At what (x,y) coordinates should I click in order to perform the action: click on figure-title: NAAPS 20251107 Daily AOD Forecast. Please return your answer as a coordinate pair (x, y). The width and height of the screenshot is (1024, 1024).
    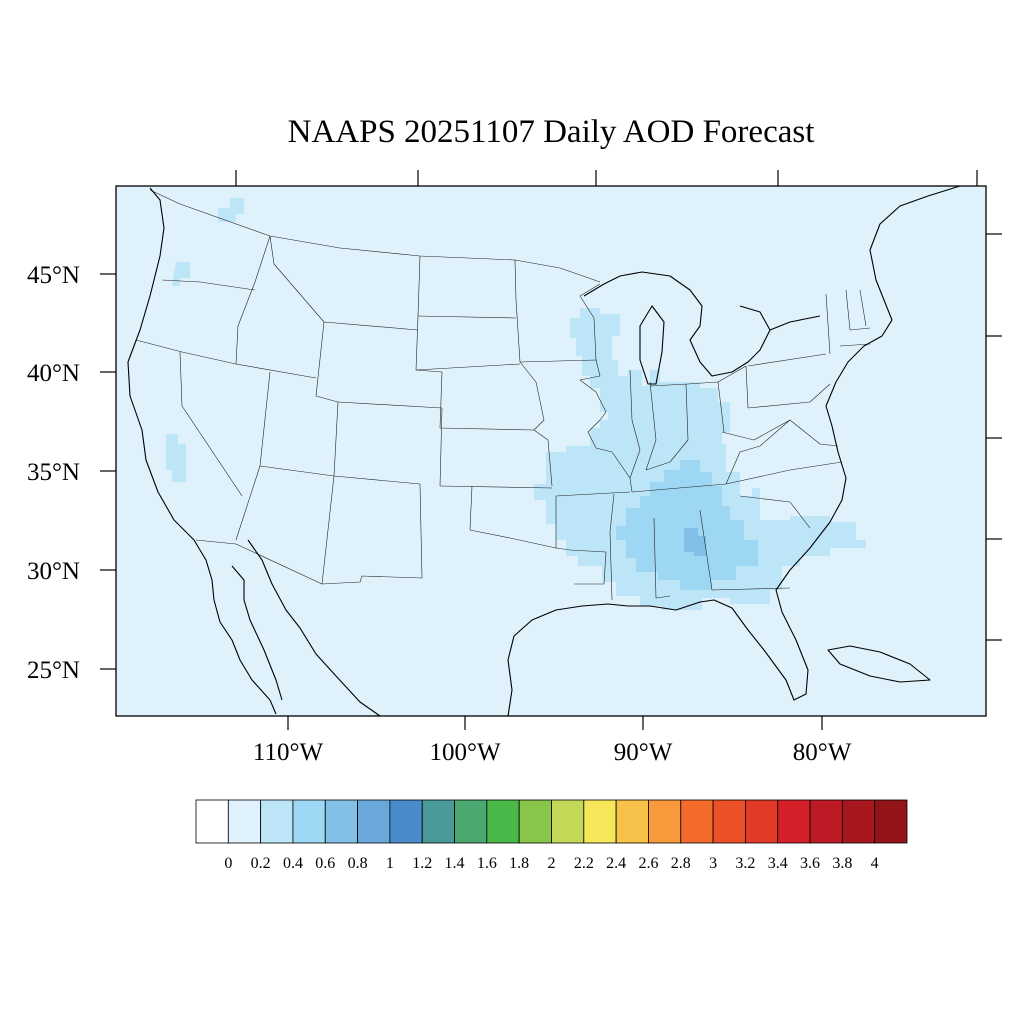
    Looking at the image, I should click on (551, 132).